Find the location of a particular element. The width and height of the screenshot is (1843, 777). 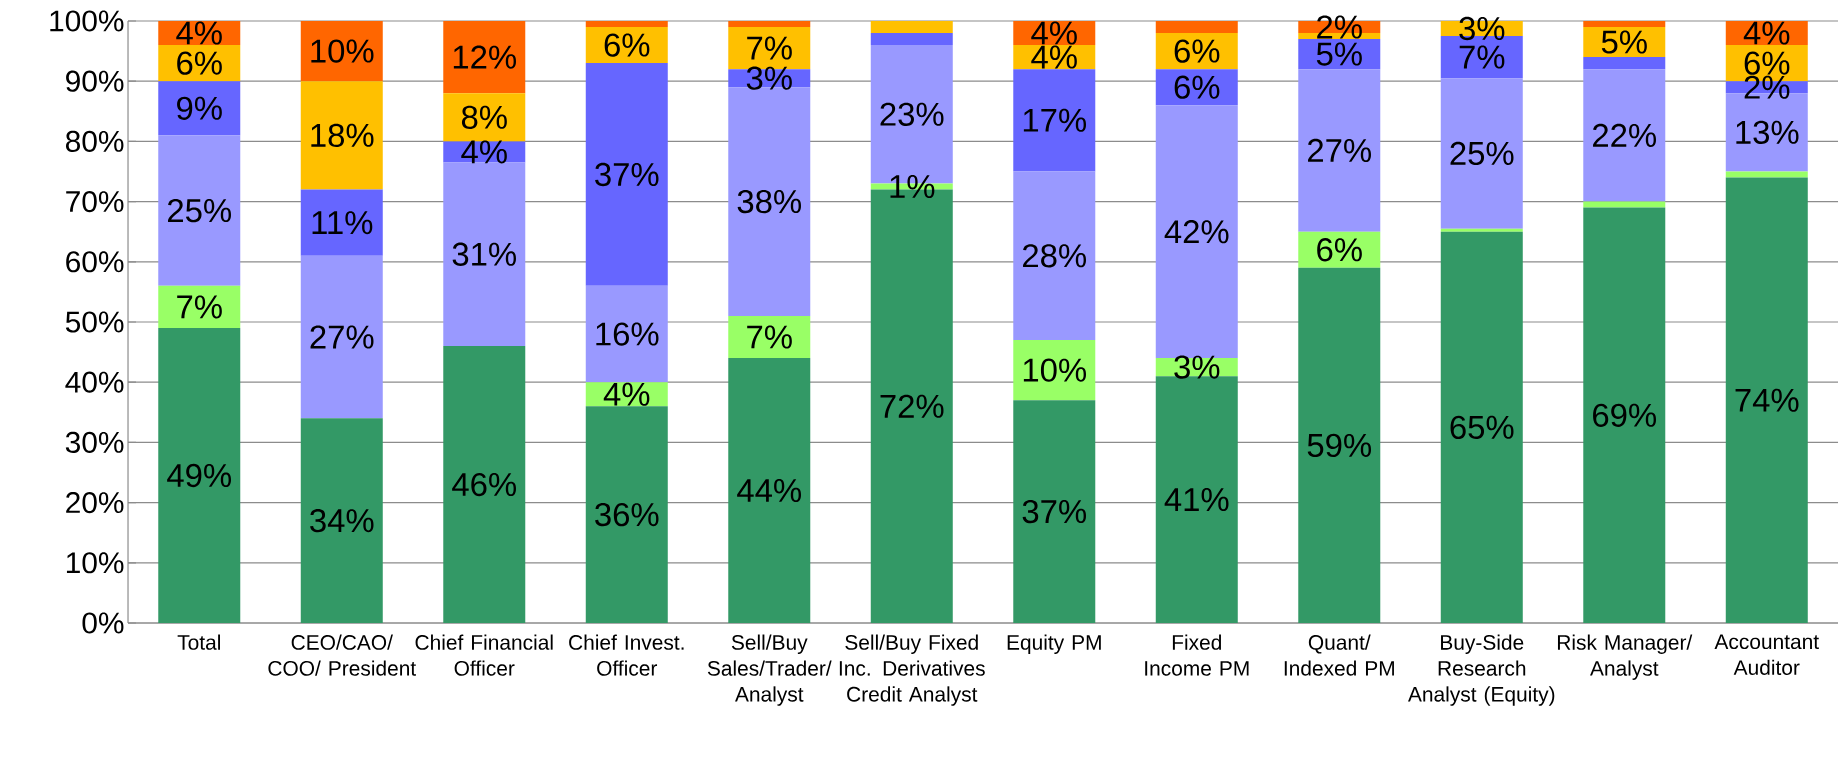

x-tick-label: Risk Manager/ Analyst is located at coordinates (1625, 657).